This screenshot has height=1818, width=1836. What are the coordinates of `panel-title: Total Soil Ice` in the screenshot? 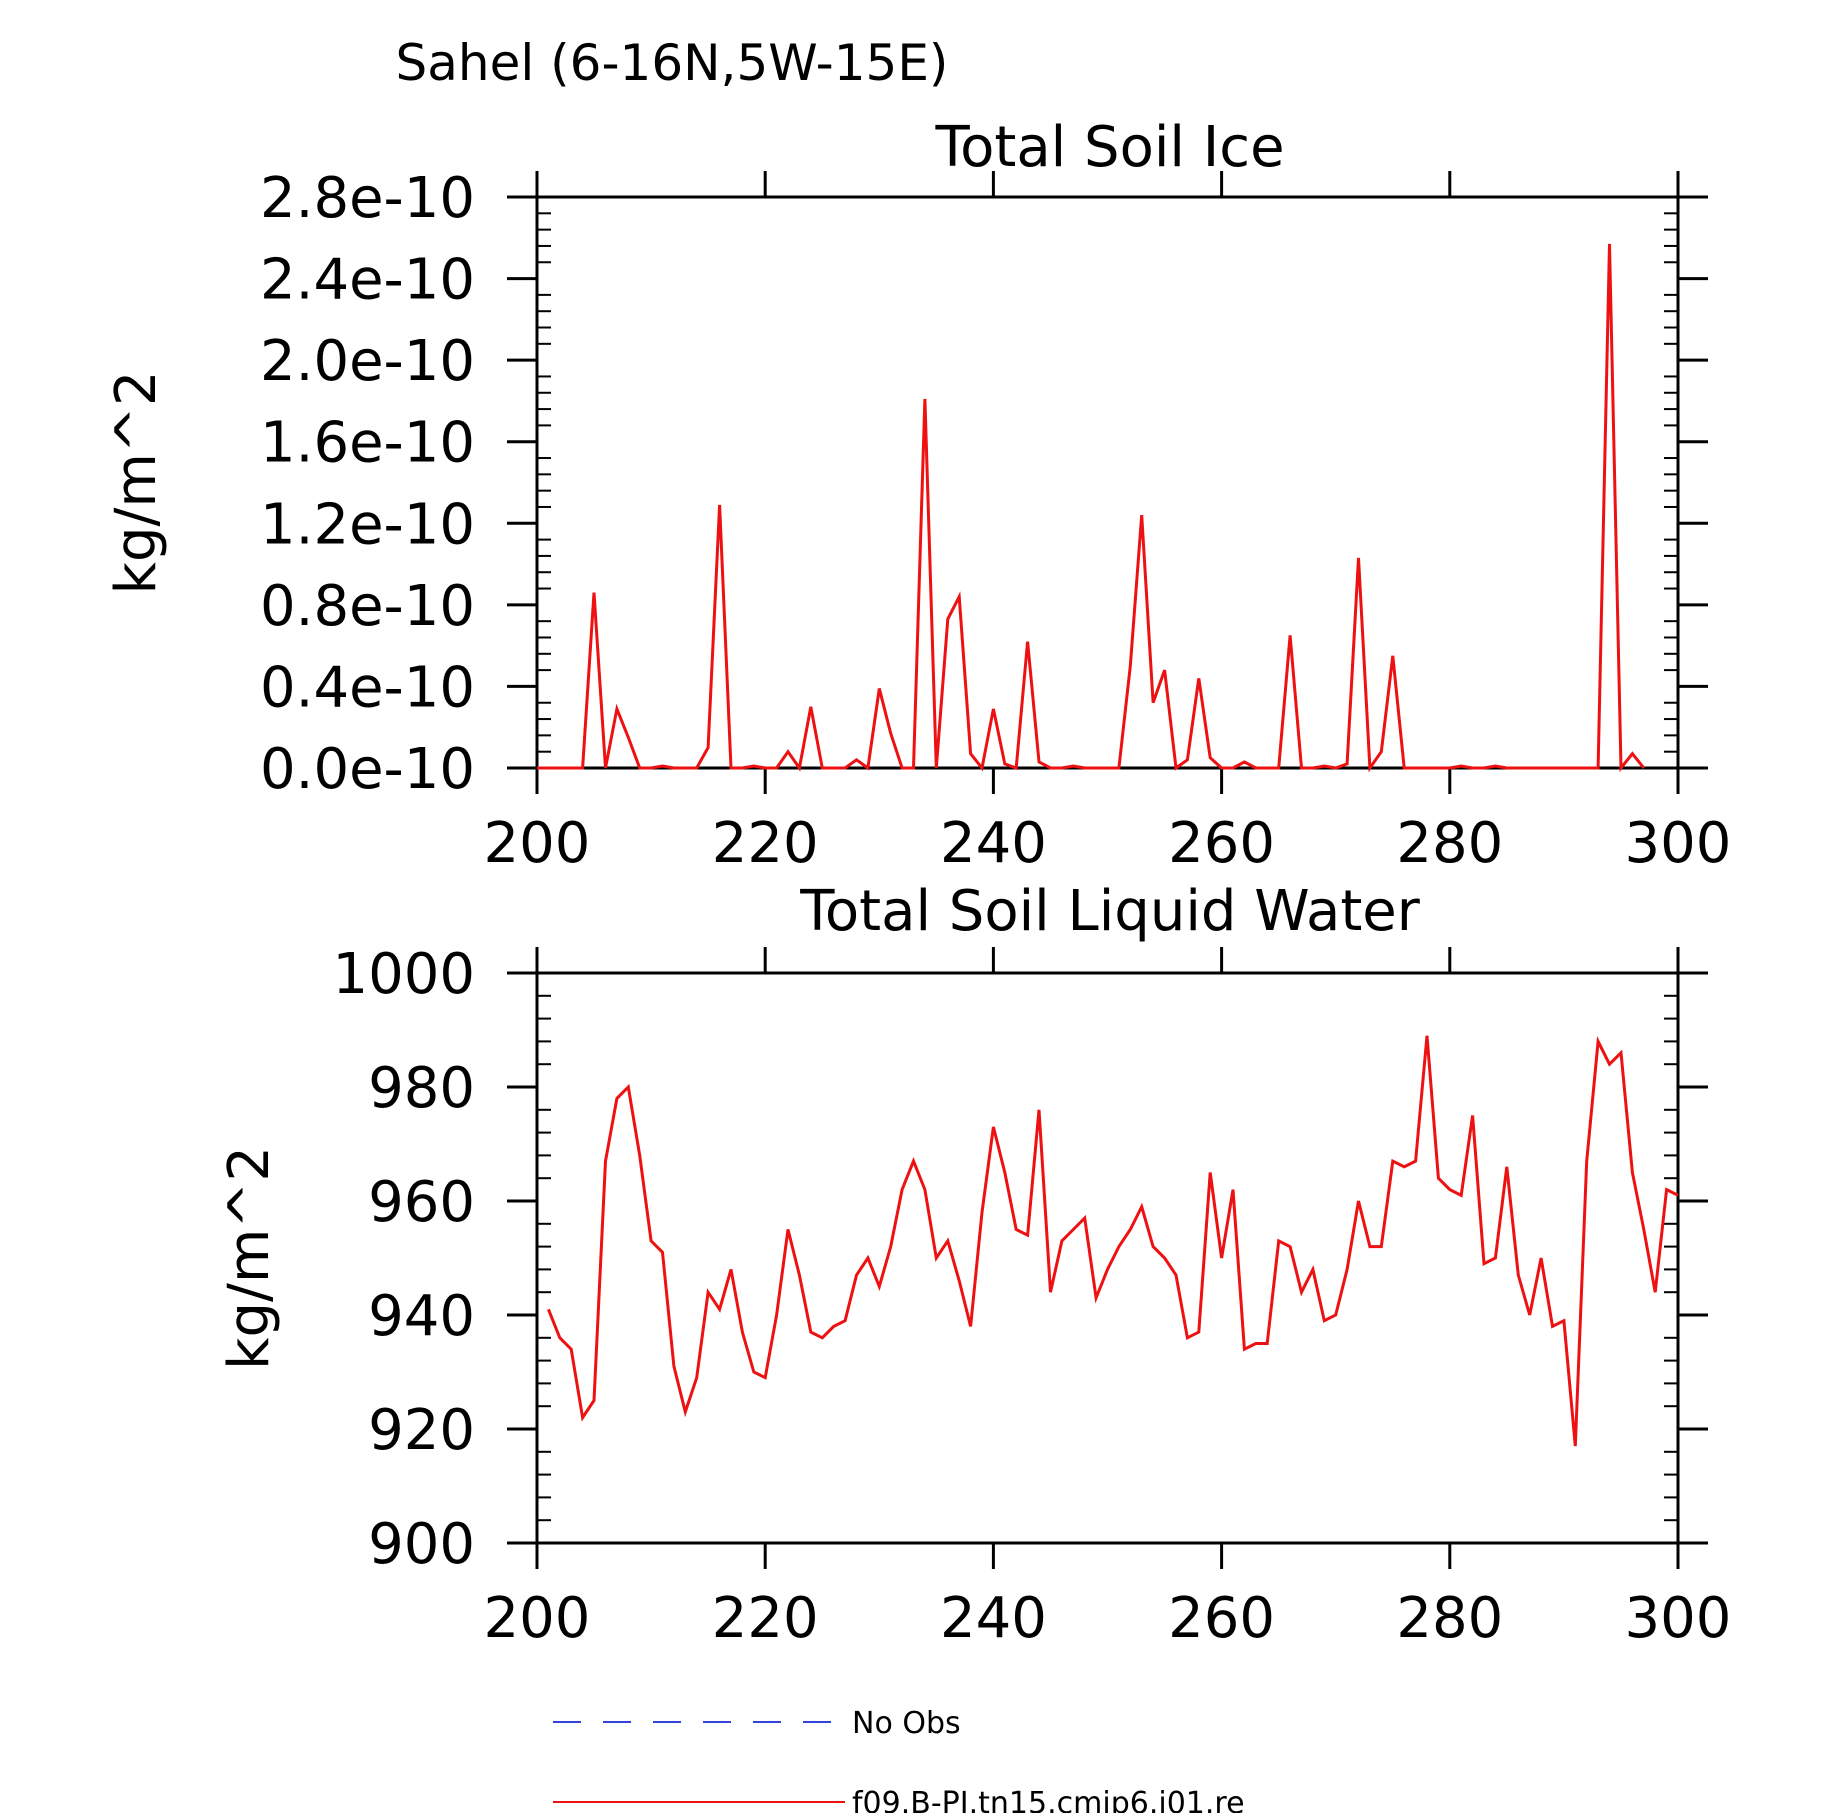 It's located at (1109, 147).